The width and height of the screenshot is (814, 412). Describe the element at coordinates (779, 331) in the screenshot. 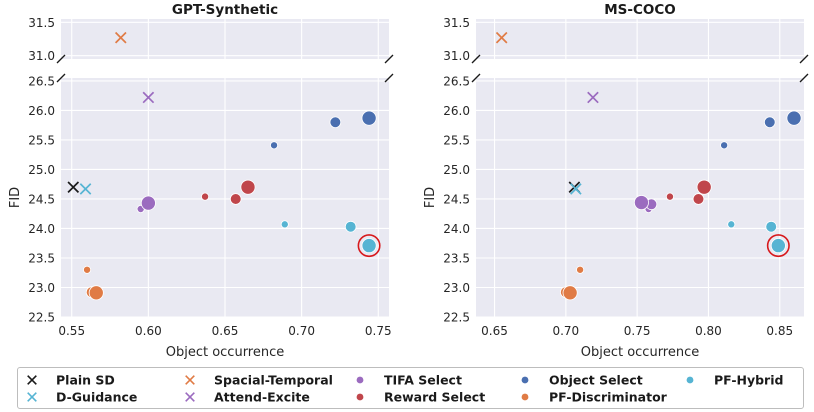

I see `x-tick-label: 0.85` at that location.